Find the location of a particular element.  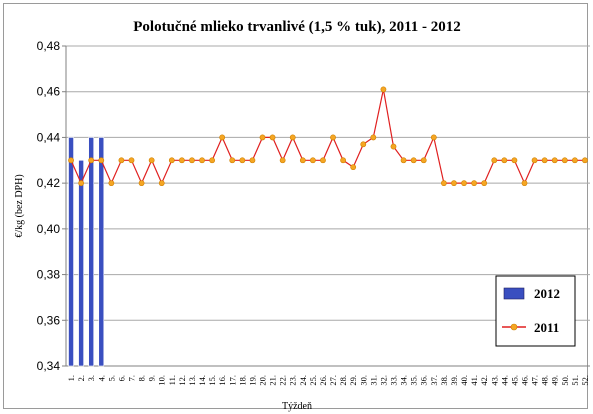

x-tick-label: 11. is located at coordinates (172, 380).